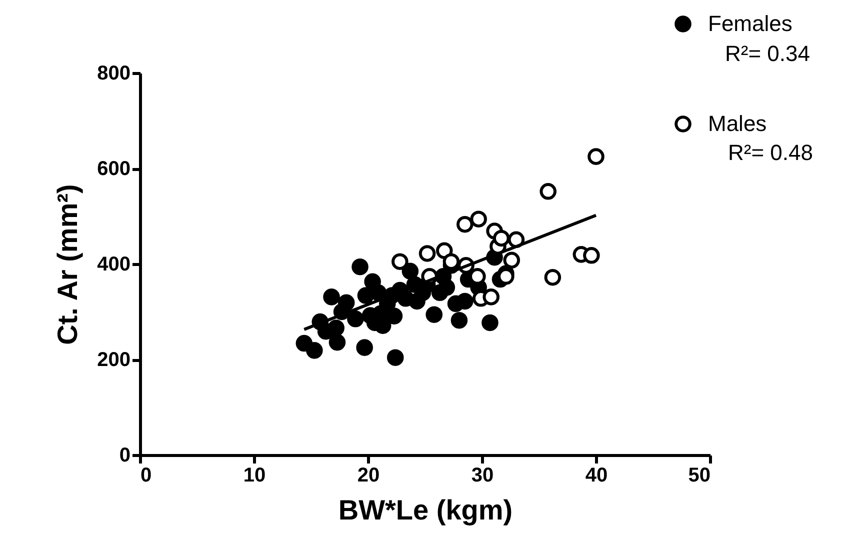 This screenshot has width=853, height=557. What do you see at coordinates (113, 169) in the screenshot?
I see `y-tick-label: 600` at bounding box center [113, 169].